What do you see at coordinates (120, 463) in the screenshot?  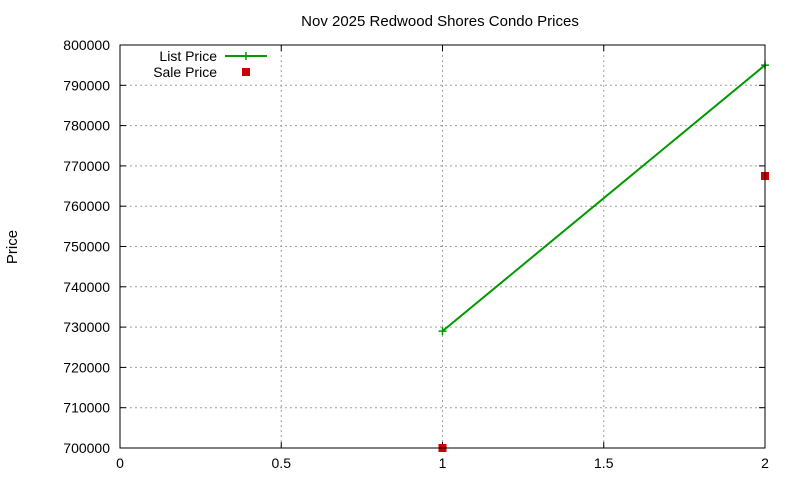 I see `x-tick-label: 0` at bounding box center [120, 463].